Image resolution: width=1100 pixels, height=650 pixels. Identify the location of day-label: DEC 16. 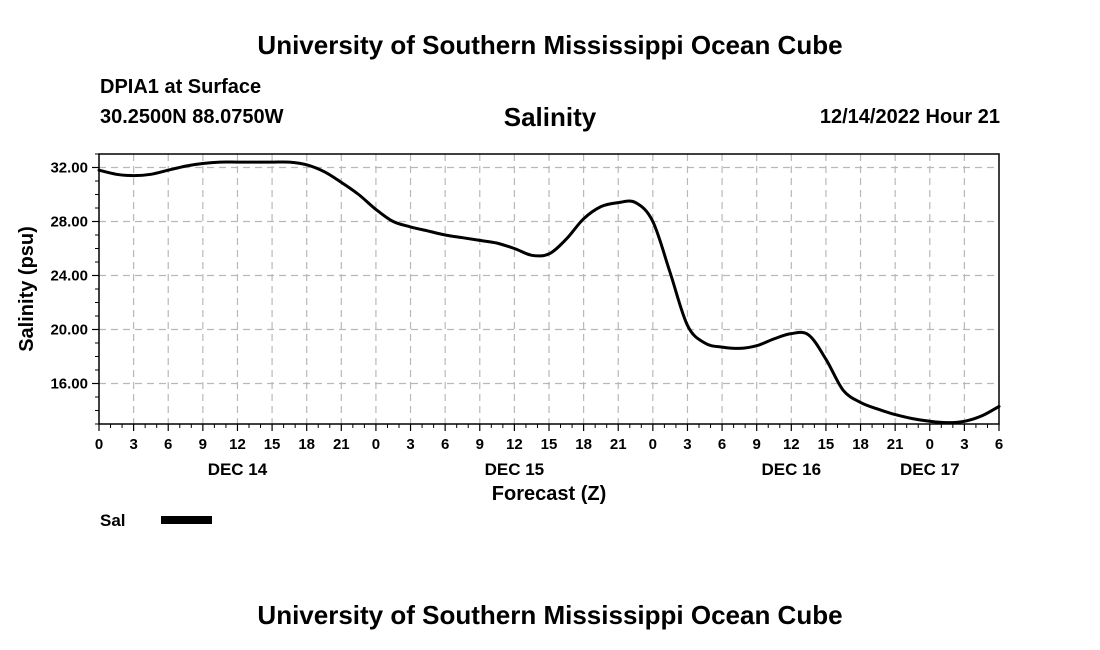
(792, 469).